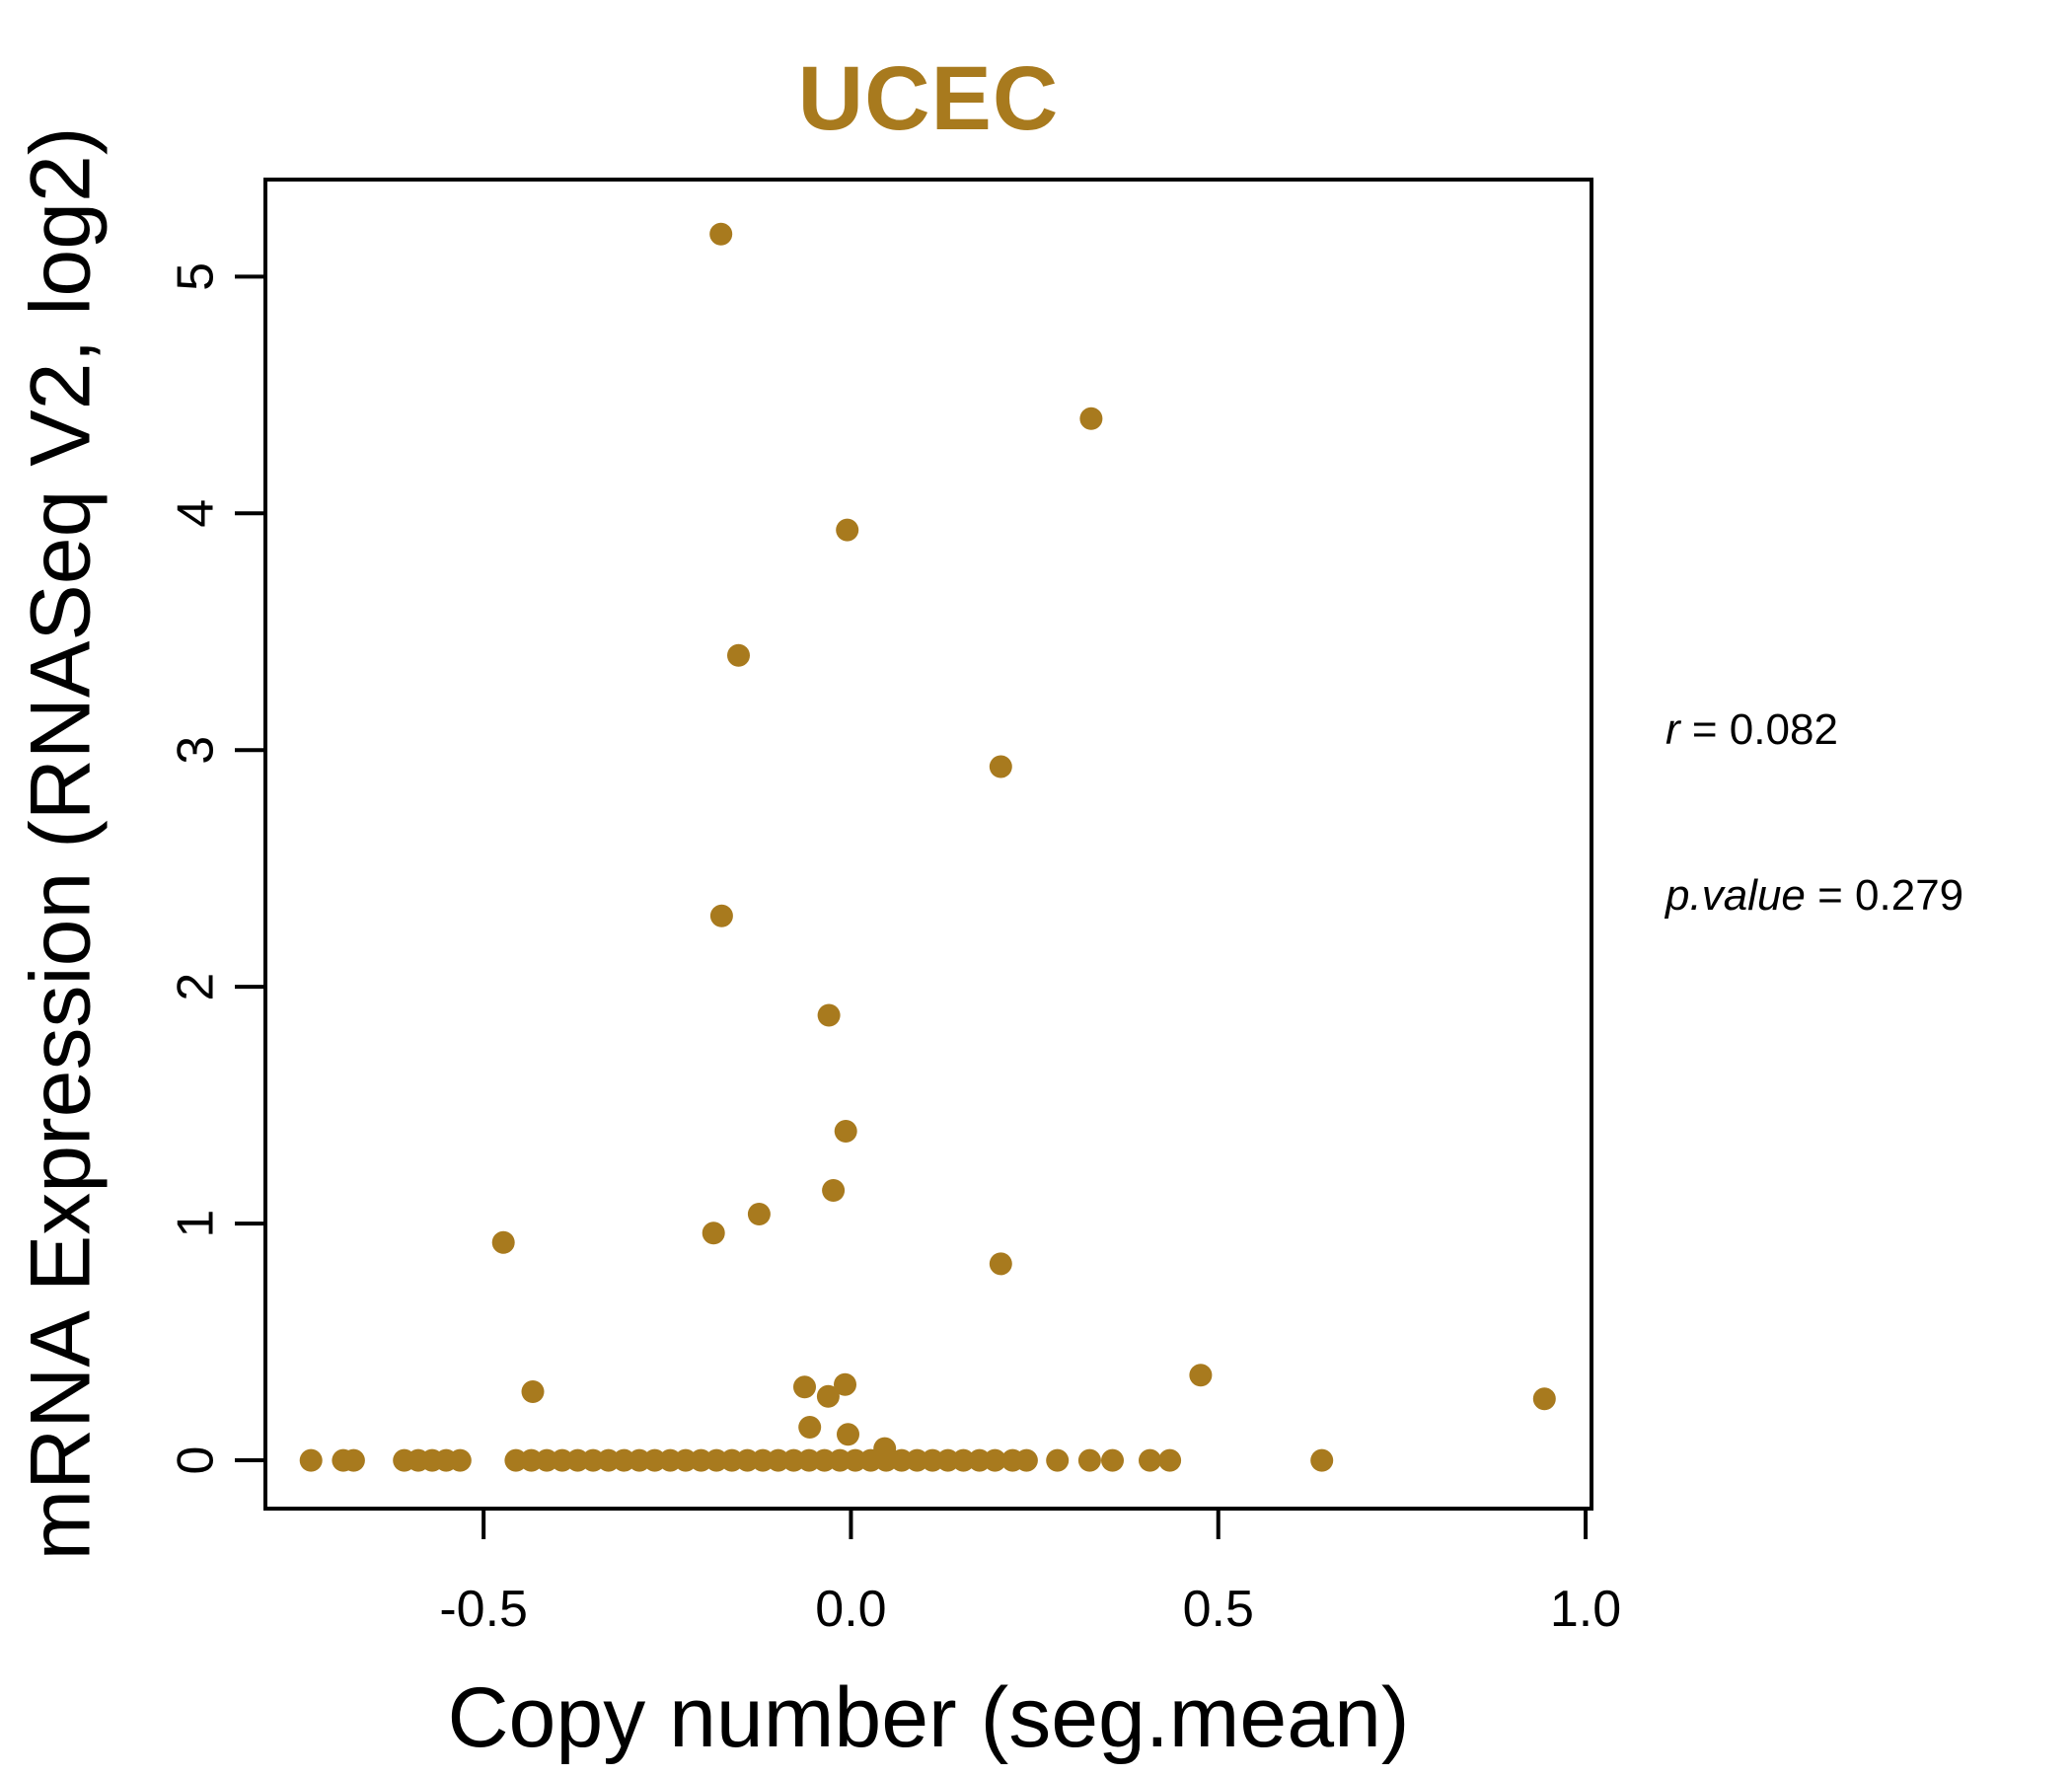  What do you see at coordinates (1586, 1610) in the screenshot?
I see `x-axis-tick-label: 1.0` at bounding box center [1586, 1610].